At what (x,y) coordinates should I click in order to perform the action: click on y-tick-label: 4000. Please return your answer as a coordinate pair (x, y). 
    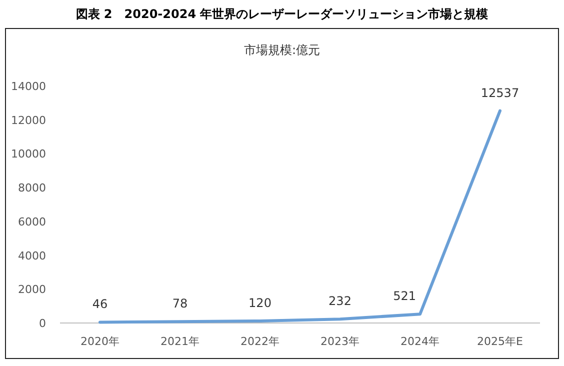
    Looking at the image, I should click on (32, 255).